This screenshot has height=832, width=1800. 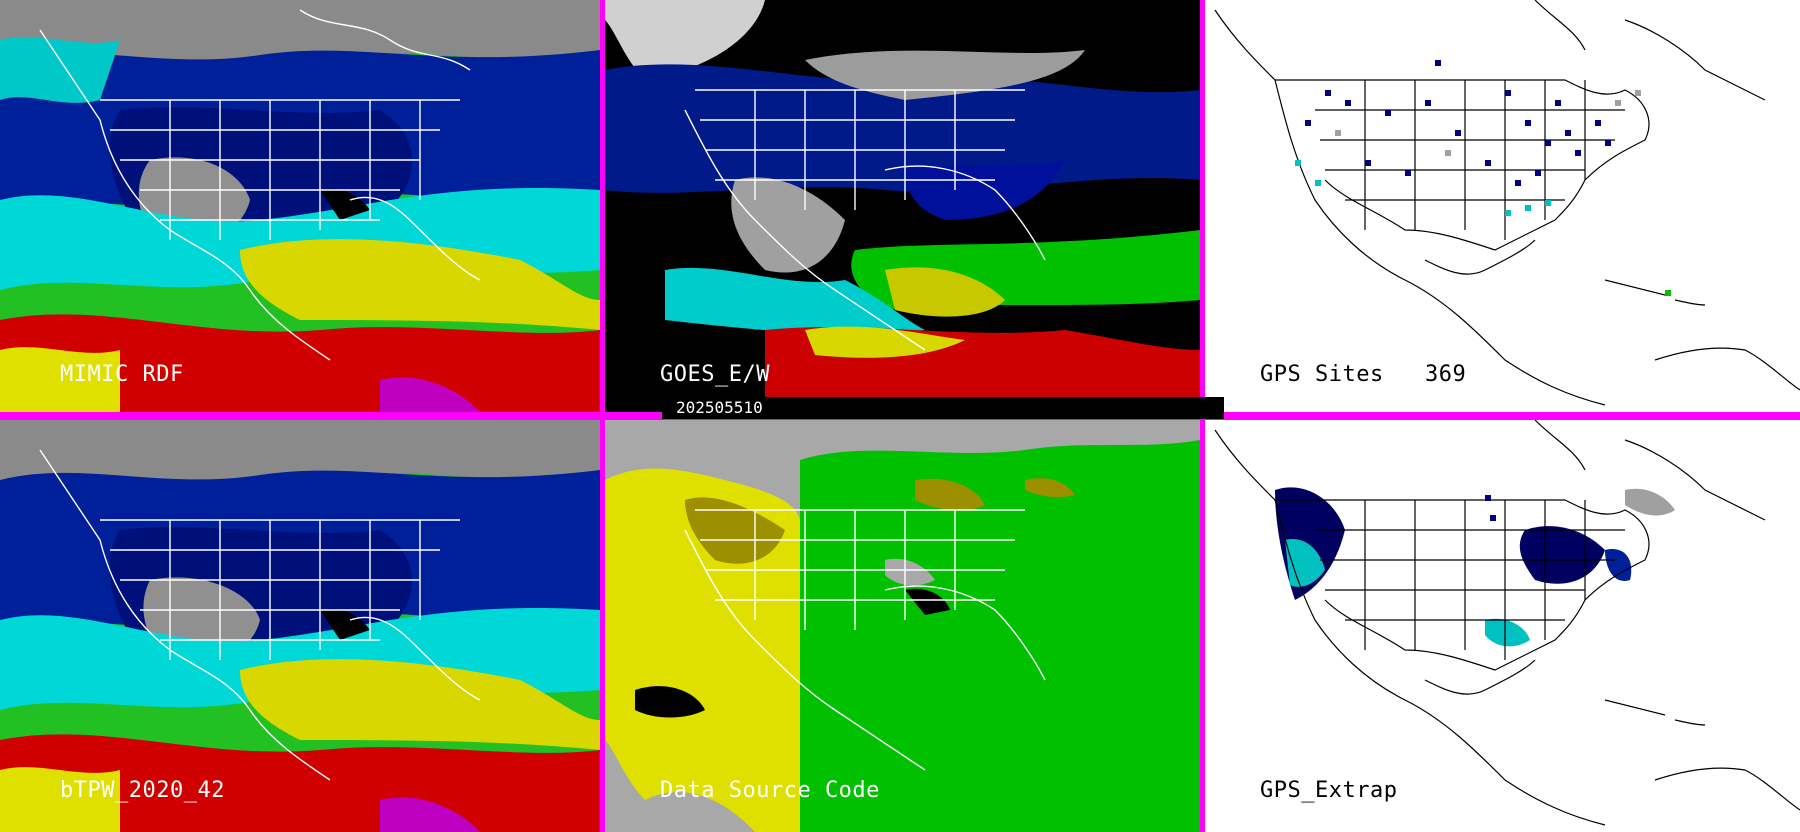 I want to click on panel-label-gps-sites: GPS Sites 369, so click(x=1363, y=374).